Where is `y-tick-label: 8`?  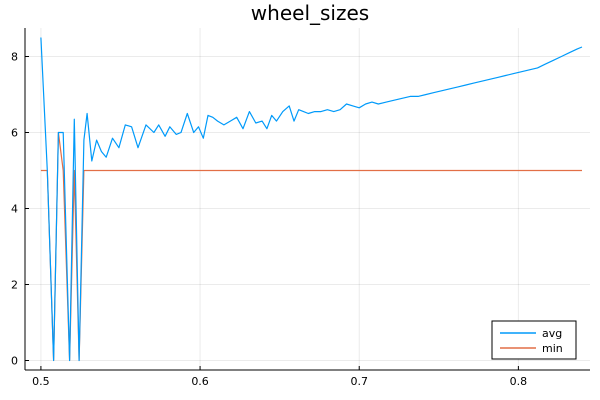
y-tick-label: 8 is located at coordinates (14, 57).